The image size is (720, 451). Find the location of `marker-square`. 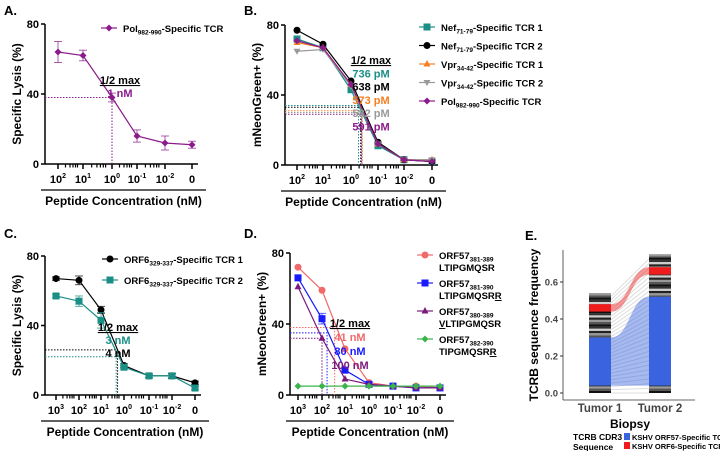

marker-square is located at coordinates (124, 367).